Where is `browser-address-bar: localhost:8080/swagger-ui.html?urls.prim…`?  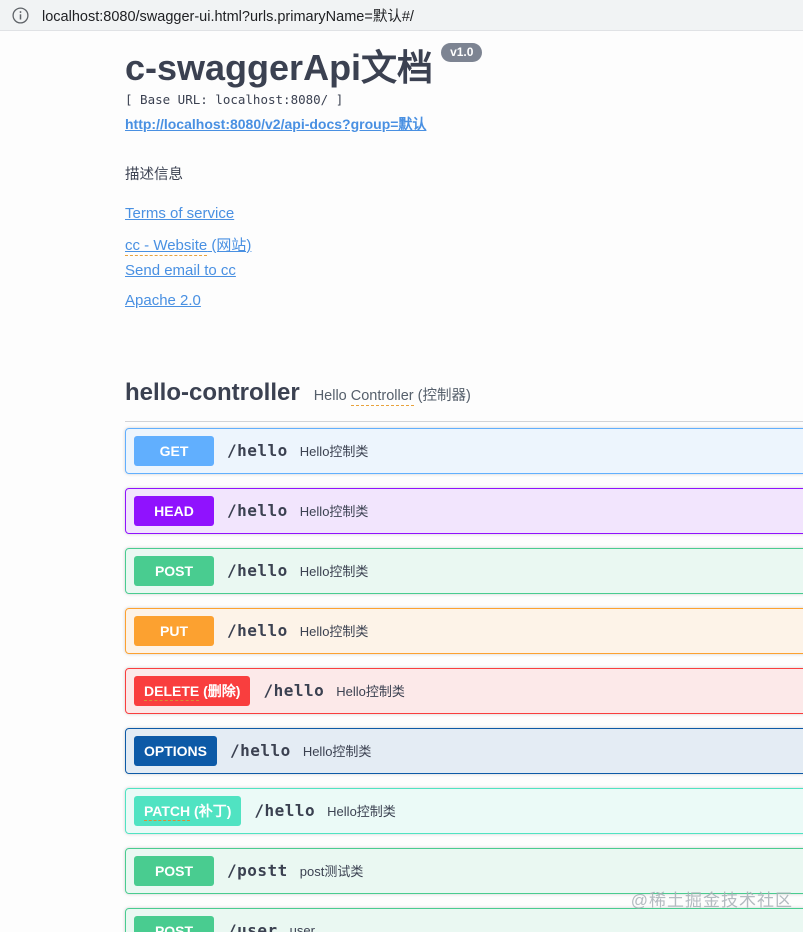
browser-address-bar: localhost:8080/swagger-ui.html?urls.prim… is located at coordinates (401, 15).